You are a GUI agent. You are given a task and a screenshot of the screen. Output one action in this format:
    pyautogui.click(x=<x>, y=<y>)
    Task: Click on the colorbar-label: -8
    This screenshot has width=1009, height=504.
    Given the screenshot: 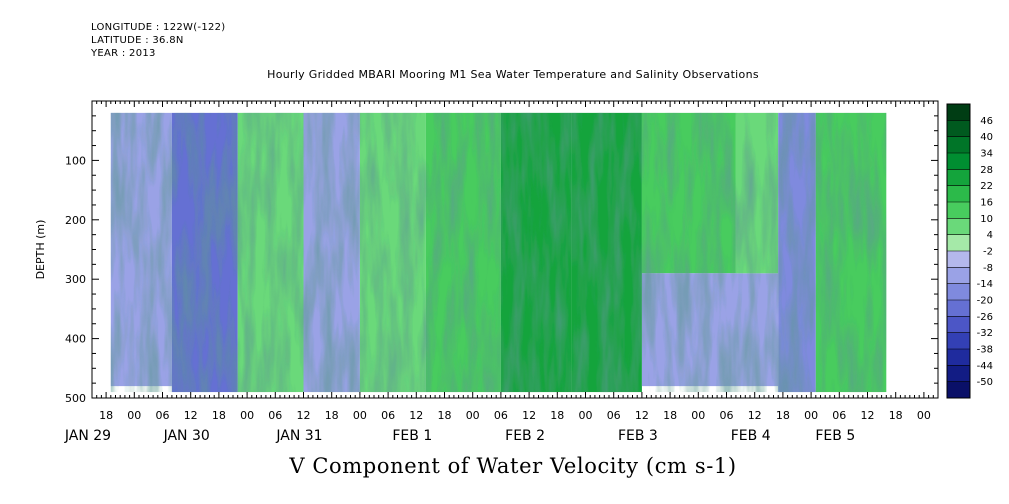 What is the action you would take?
    pyautogui.click(x=988, y=268)
    